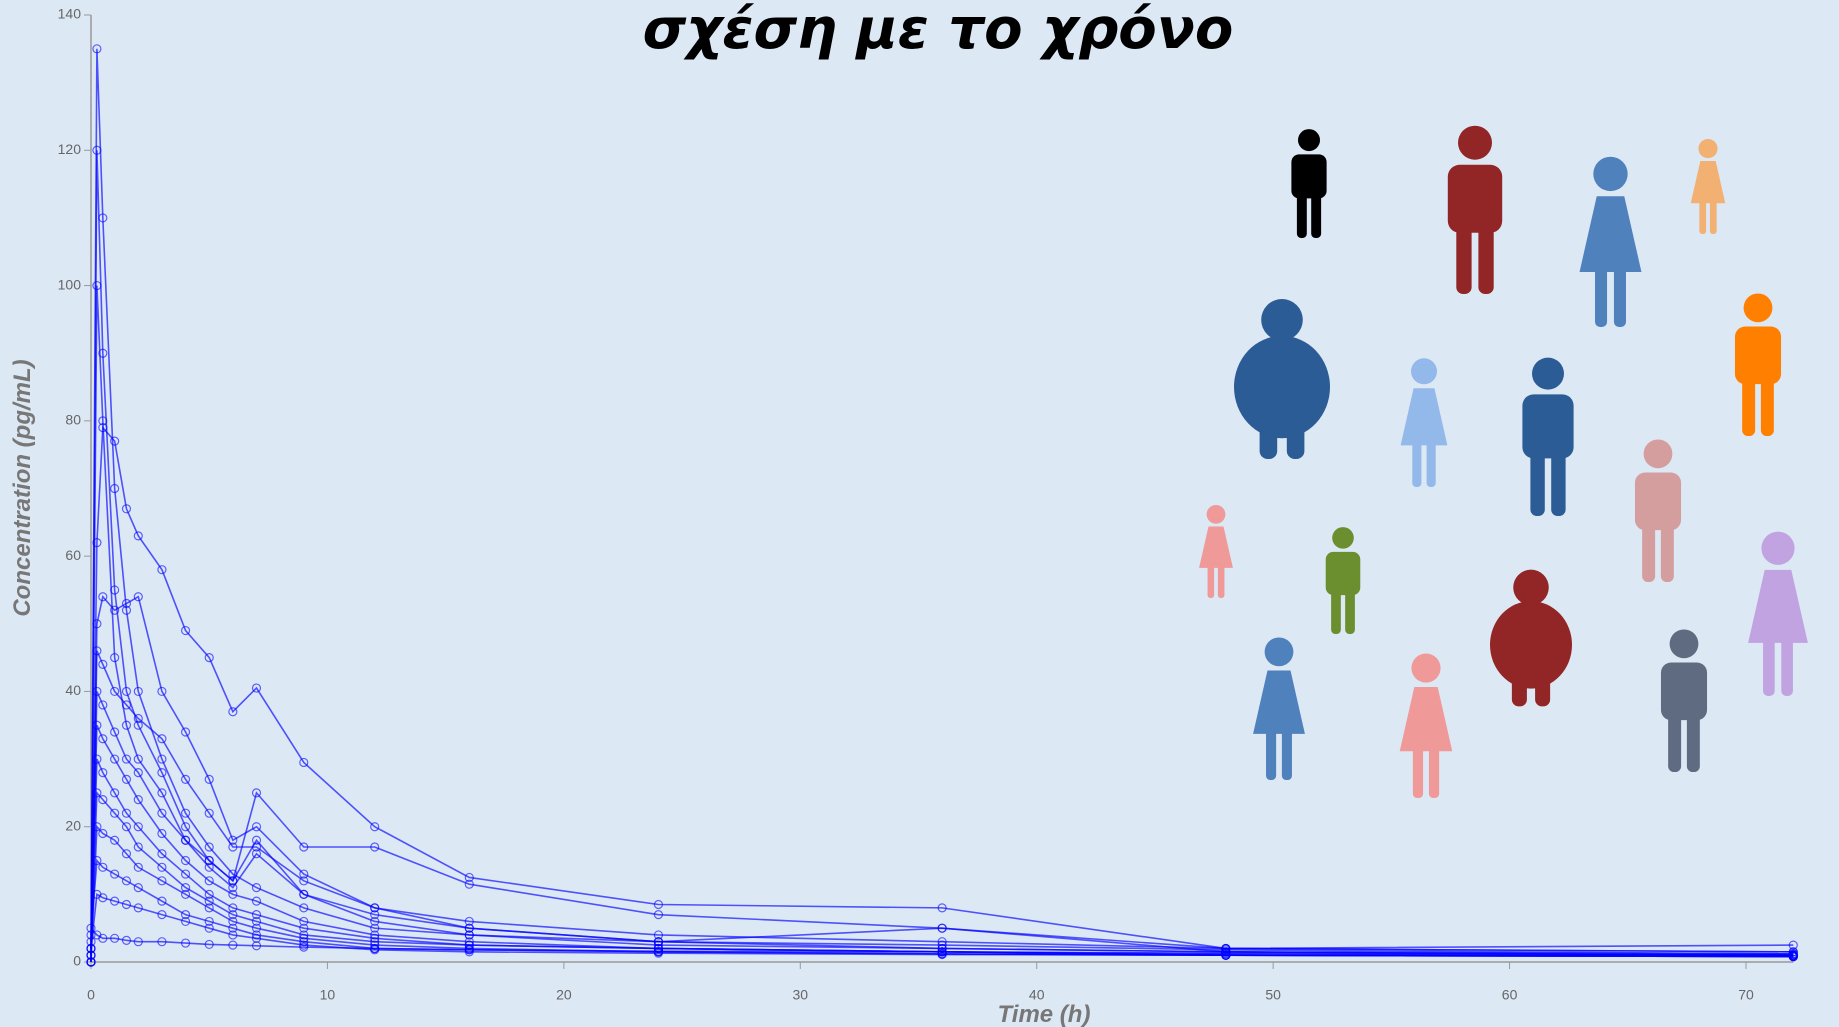  Describe the element at coordinates (564, 995) in the screenshot. I see `x-tick-label: 20` at that location.